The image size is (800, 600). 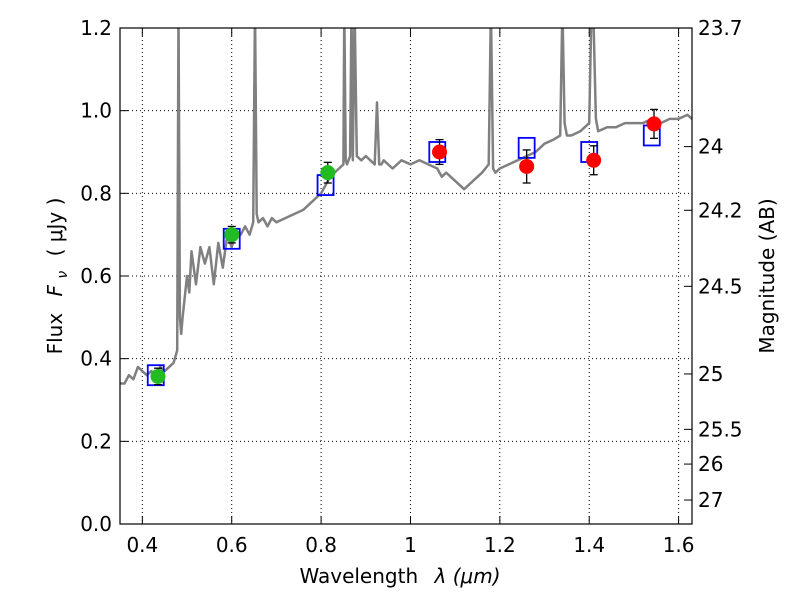 What do you see at coordinates (710, 147) in the screenshot?
I see `right-tick-label: 24` at bounding box center [710, 147].